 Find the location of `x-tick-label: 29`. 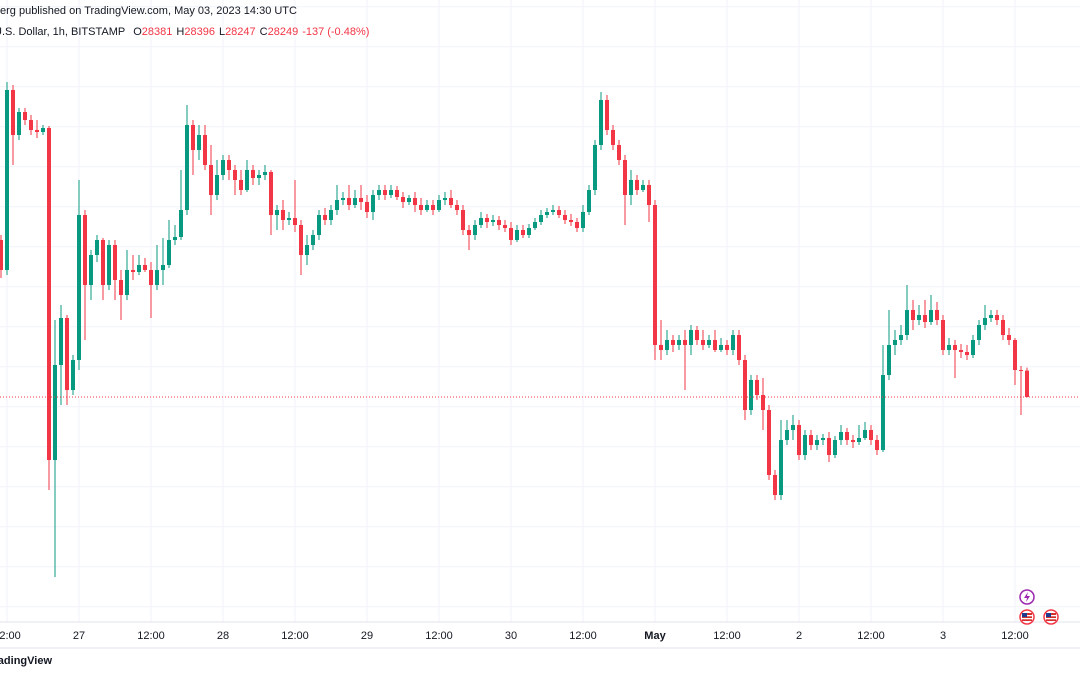

x-tick-label: 29 is located at coordinates (367, 636).